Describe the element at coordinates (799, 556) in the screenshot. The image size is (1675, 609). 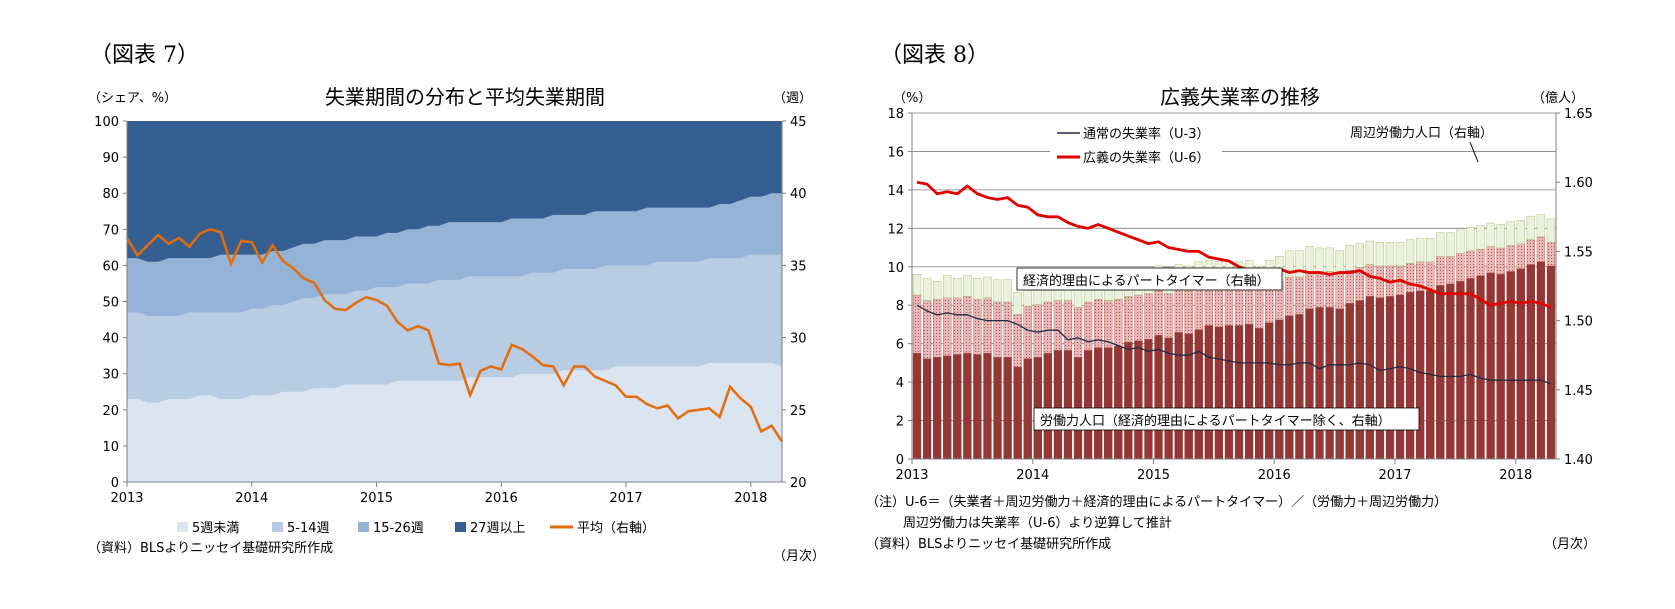
I see `figure-7-xunit: （月次）` at that location.